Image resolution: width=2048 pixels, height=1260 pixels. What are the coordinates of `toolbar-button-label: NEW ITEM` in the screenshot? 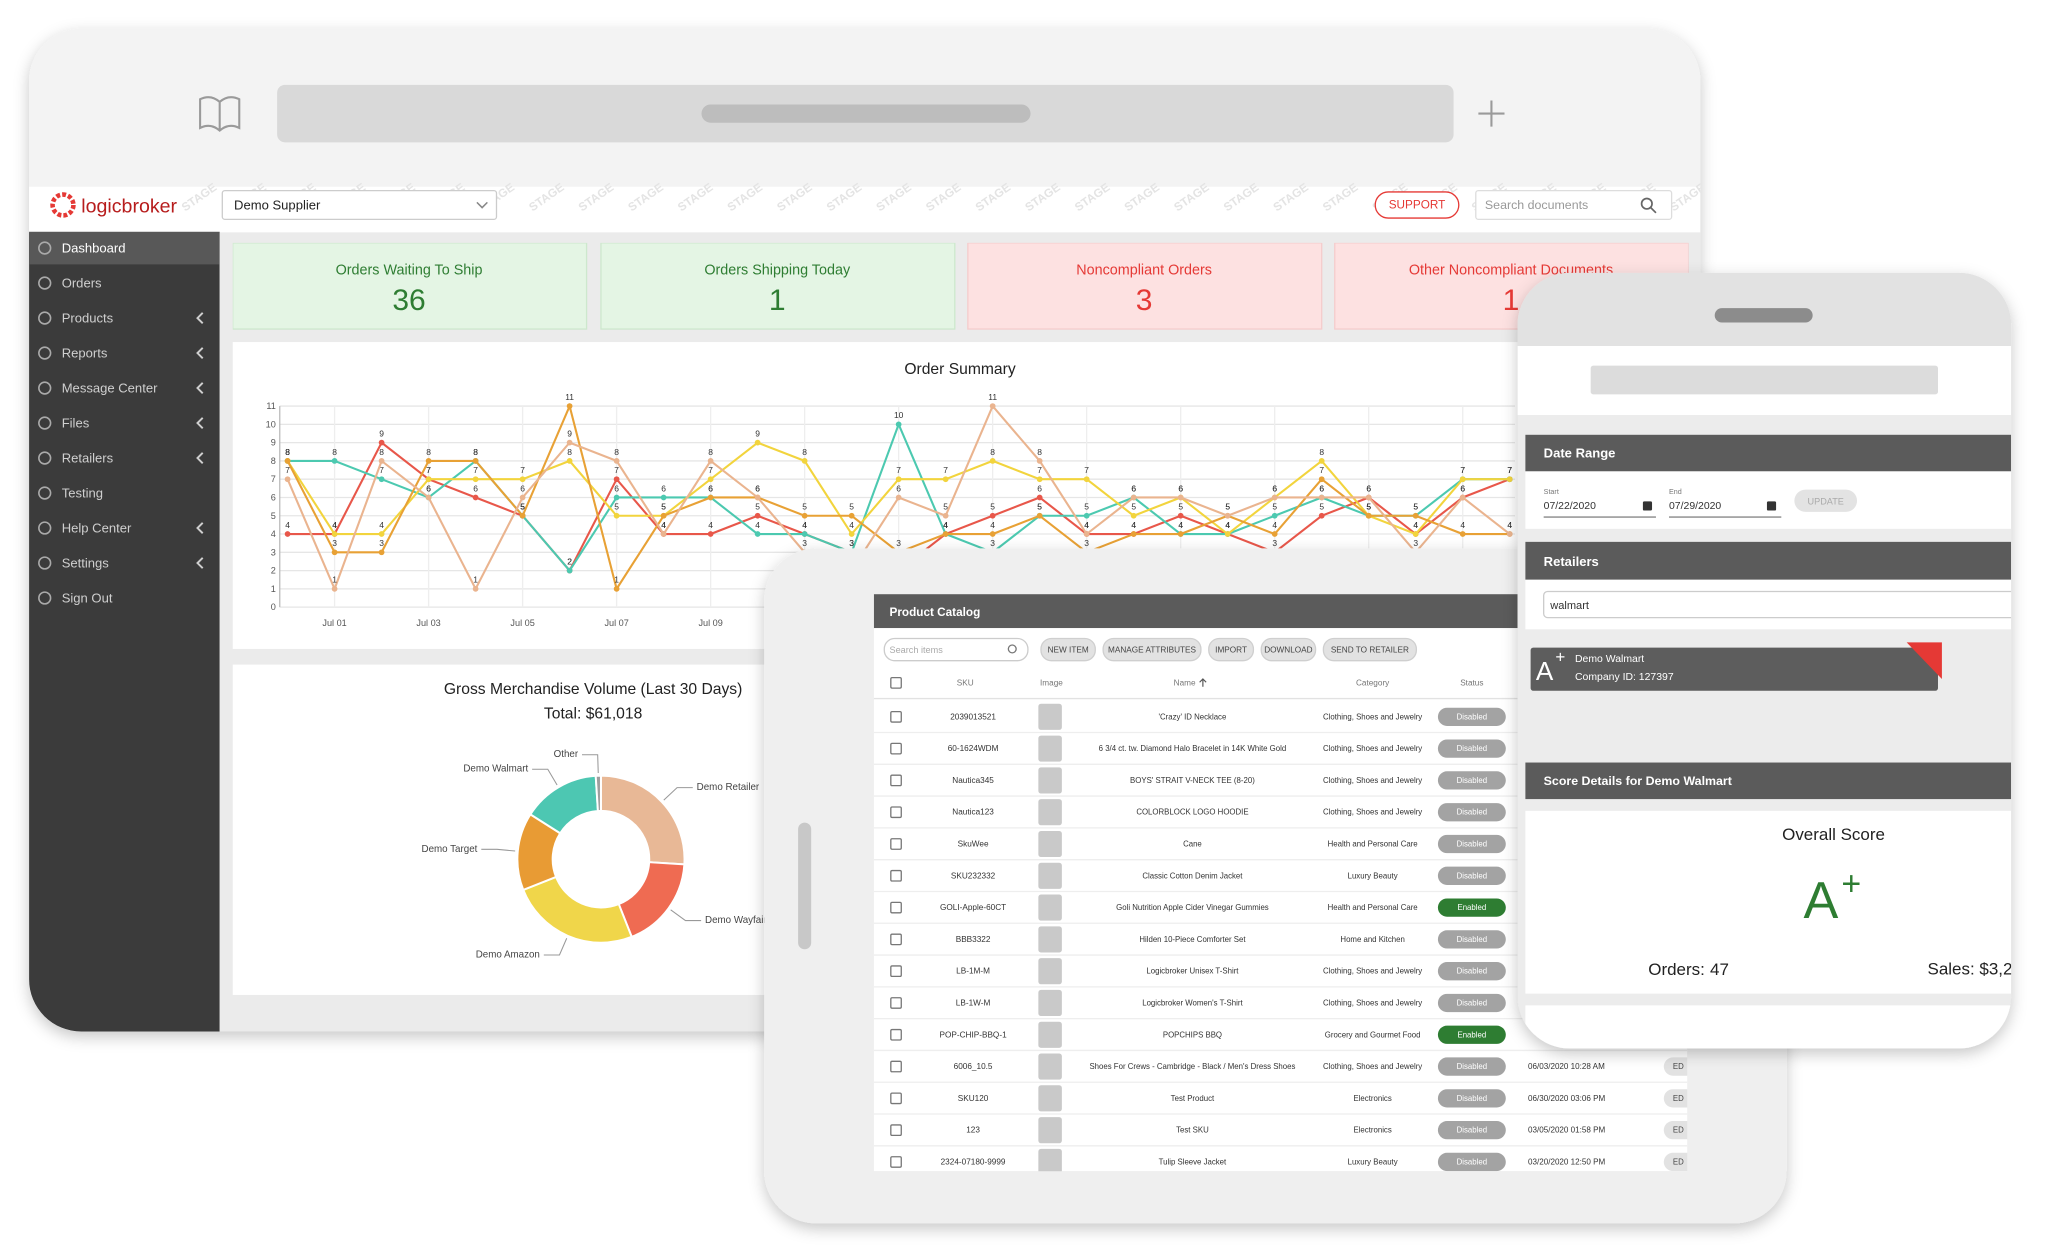 It's located at (1068, 650).